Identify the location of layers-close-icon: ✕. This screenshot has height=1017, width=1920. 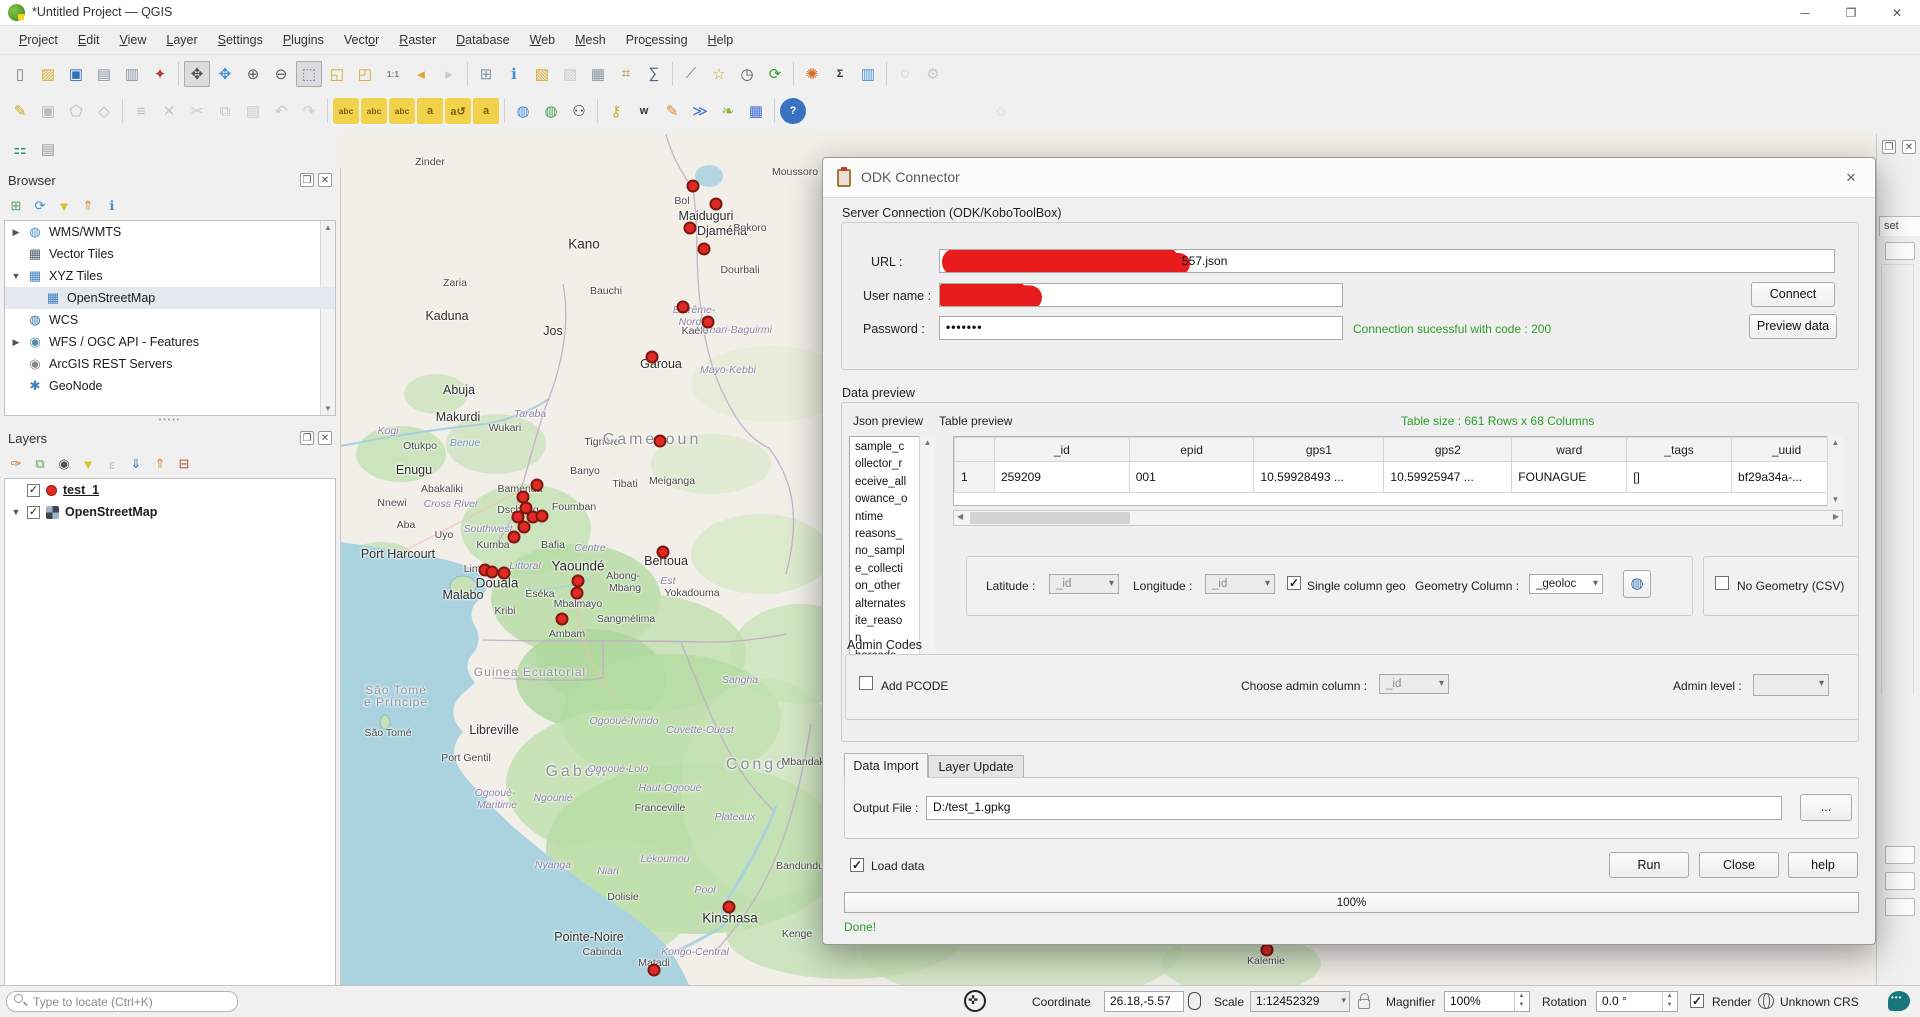
(325, 438).